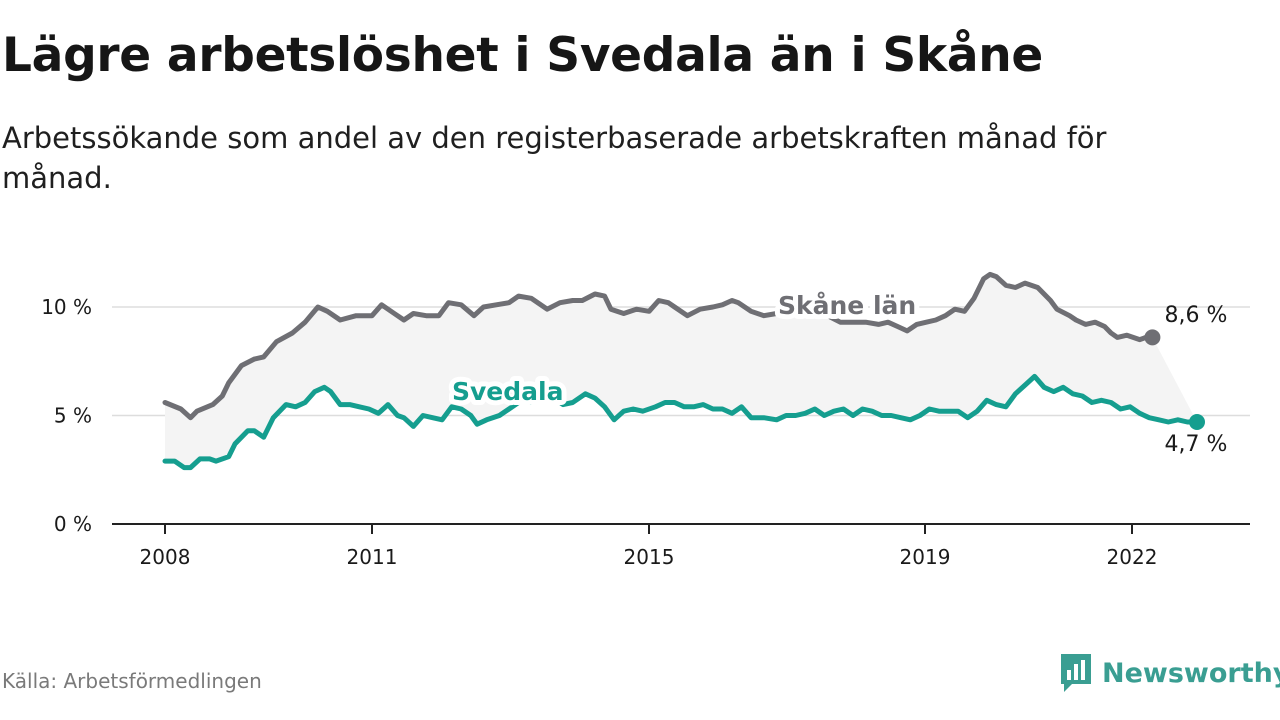  I want to click on endpoint-marker-svedala, so click(1197, 422).